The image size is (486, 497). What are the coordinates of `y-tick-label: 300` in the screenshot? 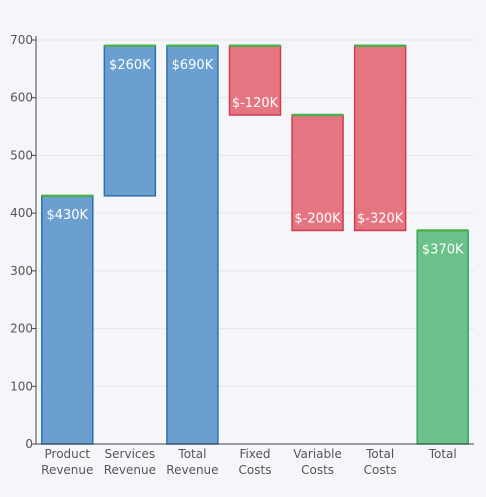 It's located at (21, 271).